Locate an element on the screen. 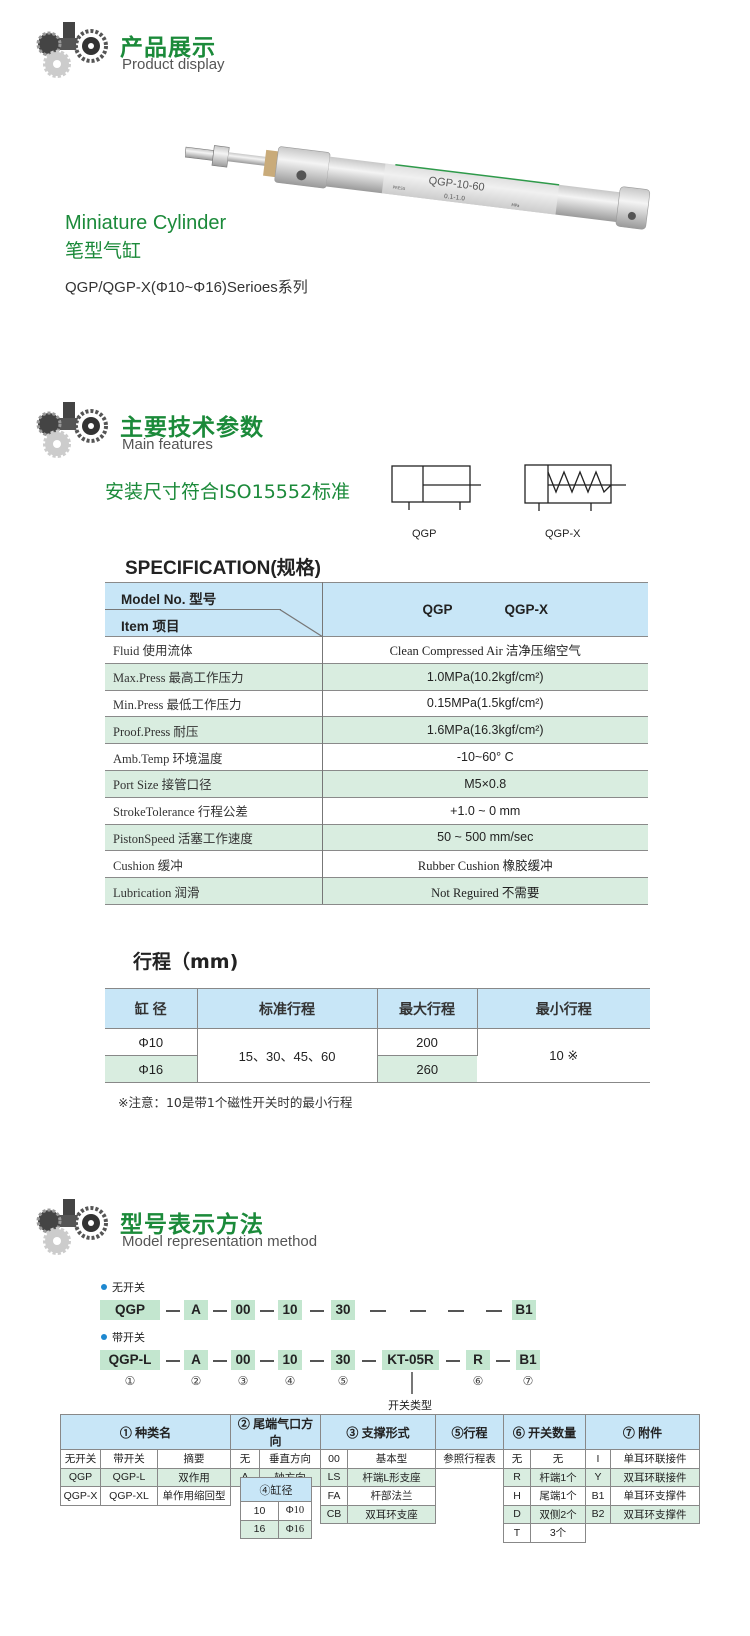 This screenshot has width=750, height=1636. legend-cell: 带开关 is located at coordinates (129, 1459).